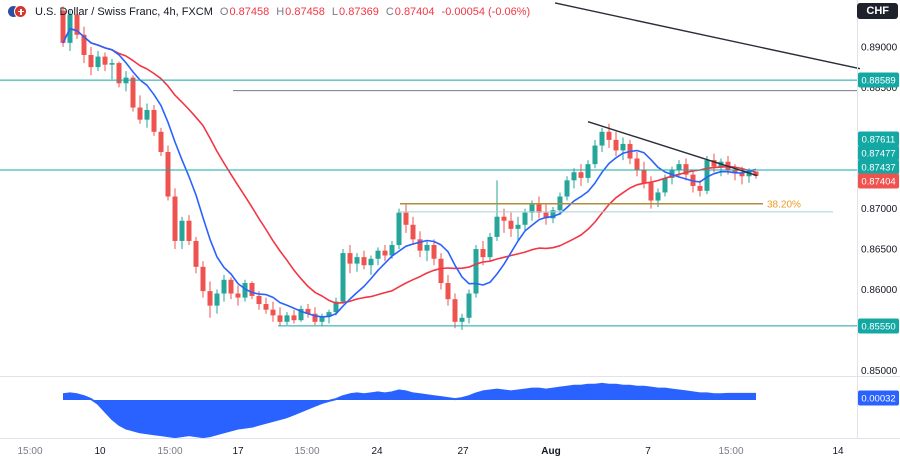 This screenshot has height=464, width=900. I want to click on open-value: 0.87458, so click(249, 12).